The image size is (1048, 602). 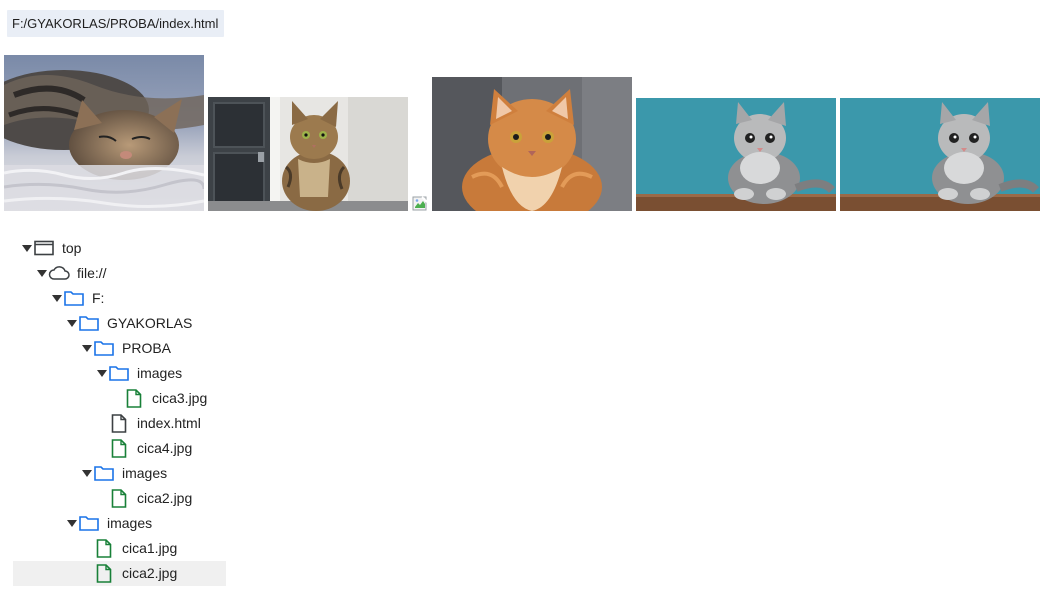 I want to click on url-path-bar: F:/GYAKORLAS/PROBA/index.html, so click(x=116, y=23).